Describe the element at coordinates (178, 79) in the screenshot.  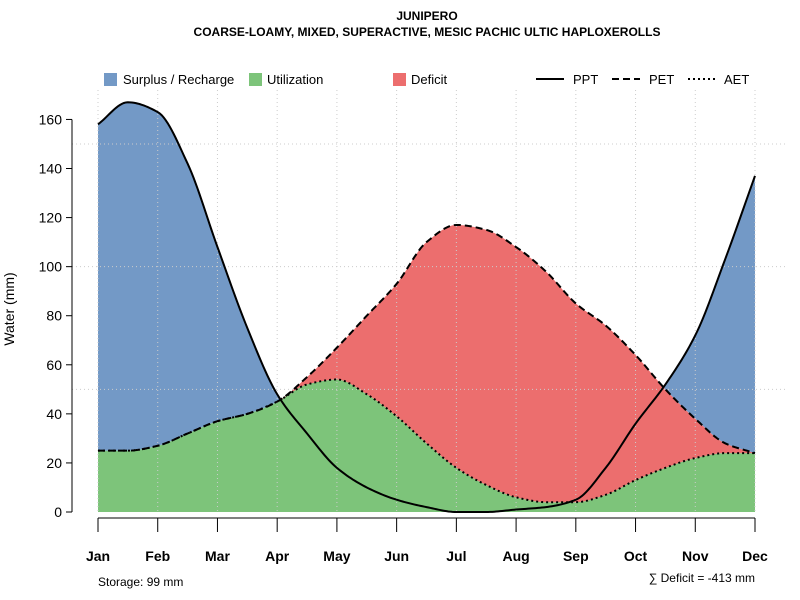
I see `legend-label-surplus: Surplus / Recharge` at that location.